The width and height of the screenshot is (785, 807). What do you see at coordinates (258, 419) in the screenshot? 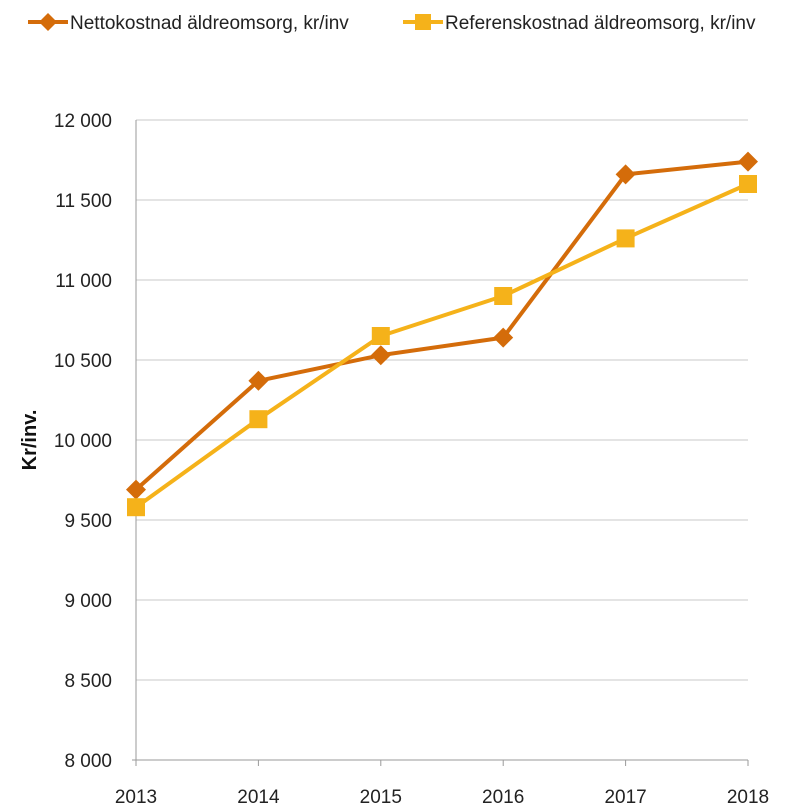
I see `series-2-point-2014` at bounding box center [258, 419].